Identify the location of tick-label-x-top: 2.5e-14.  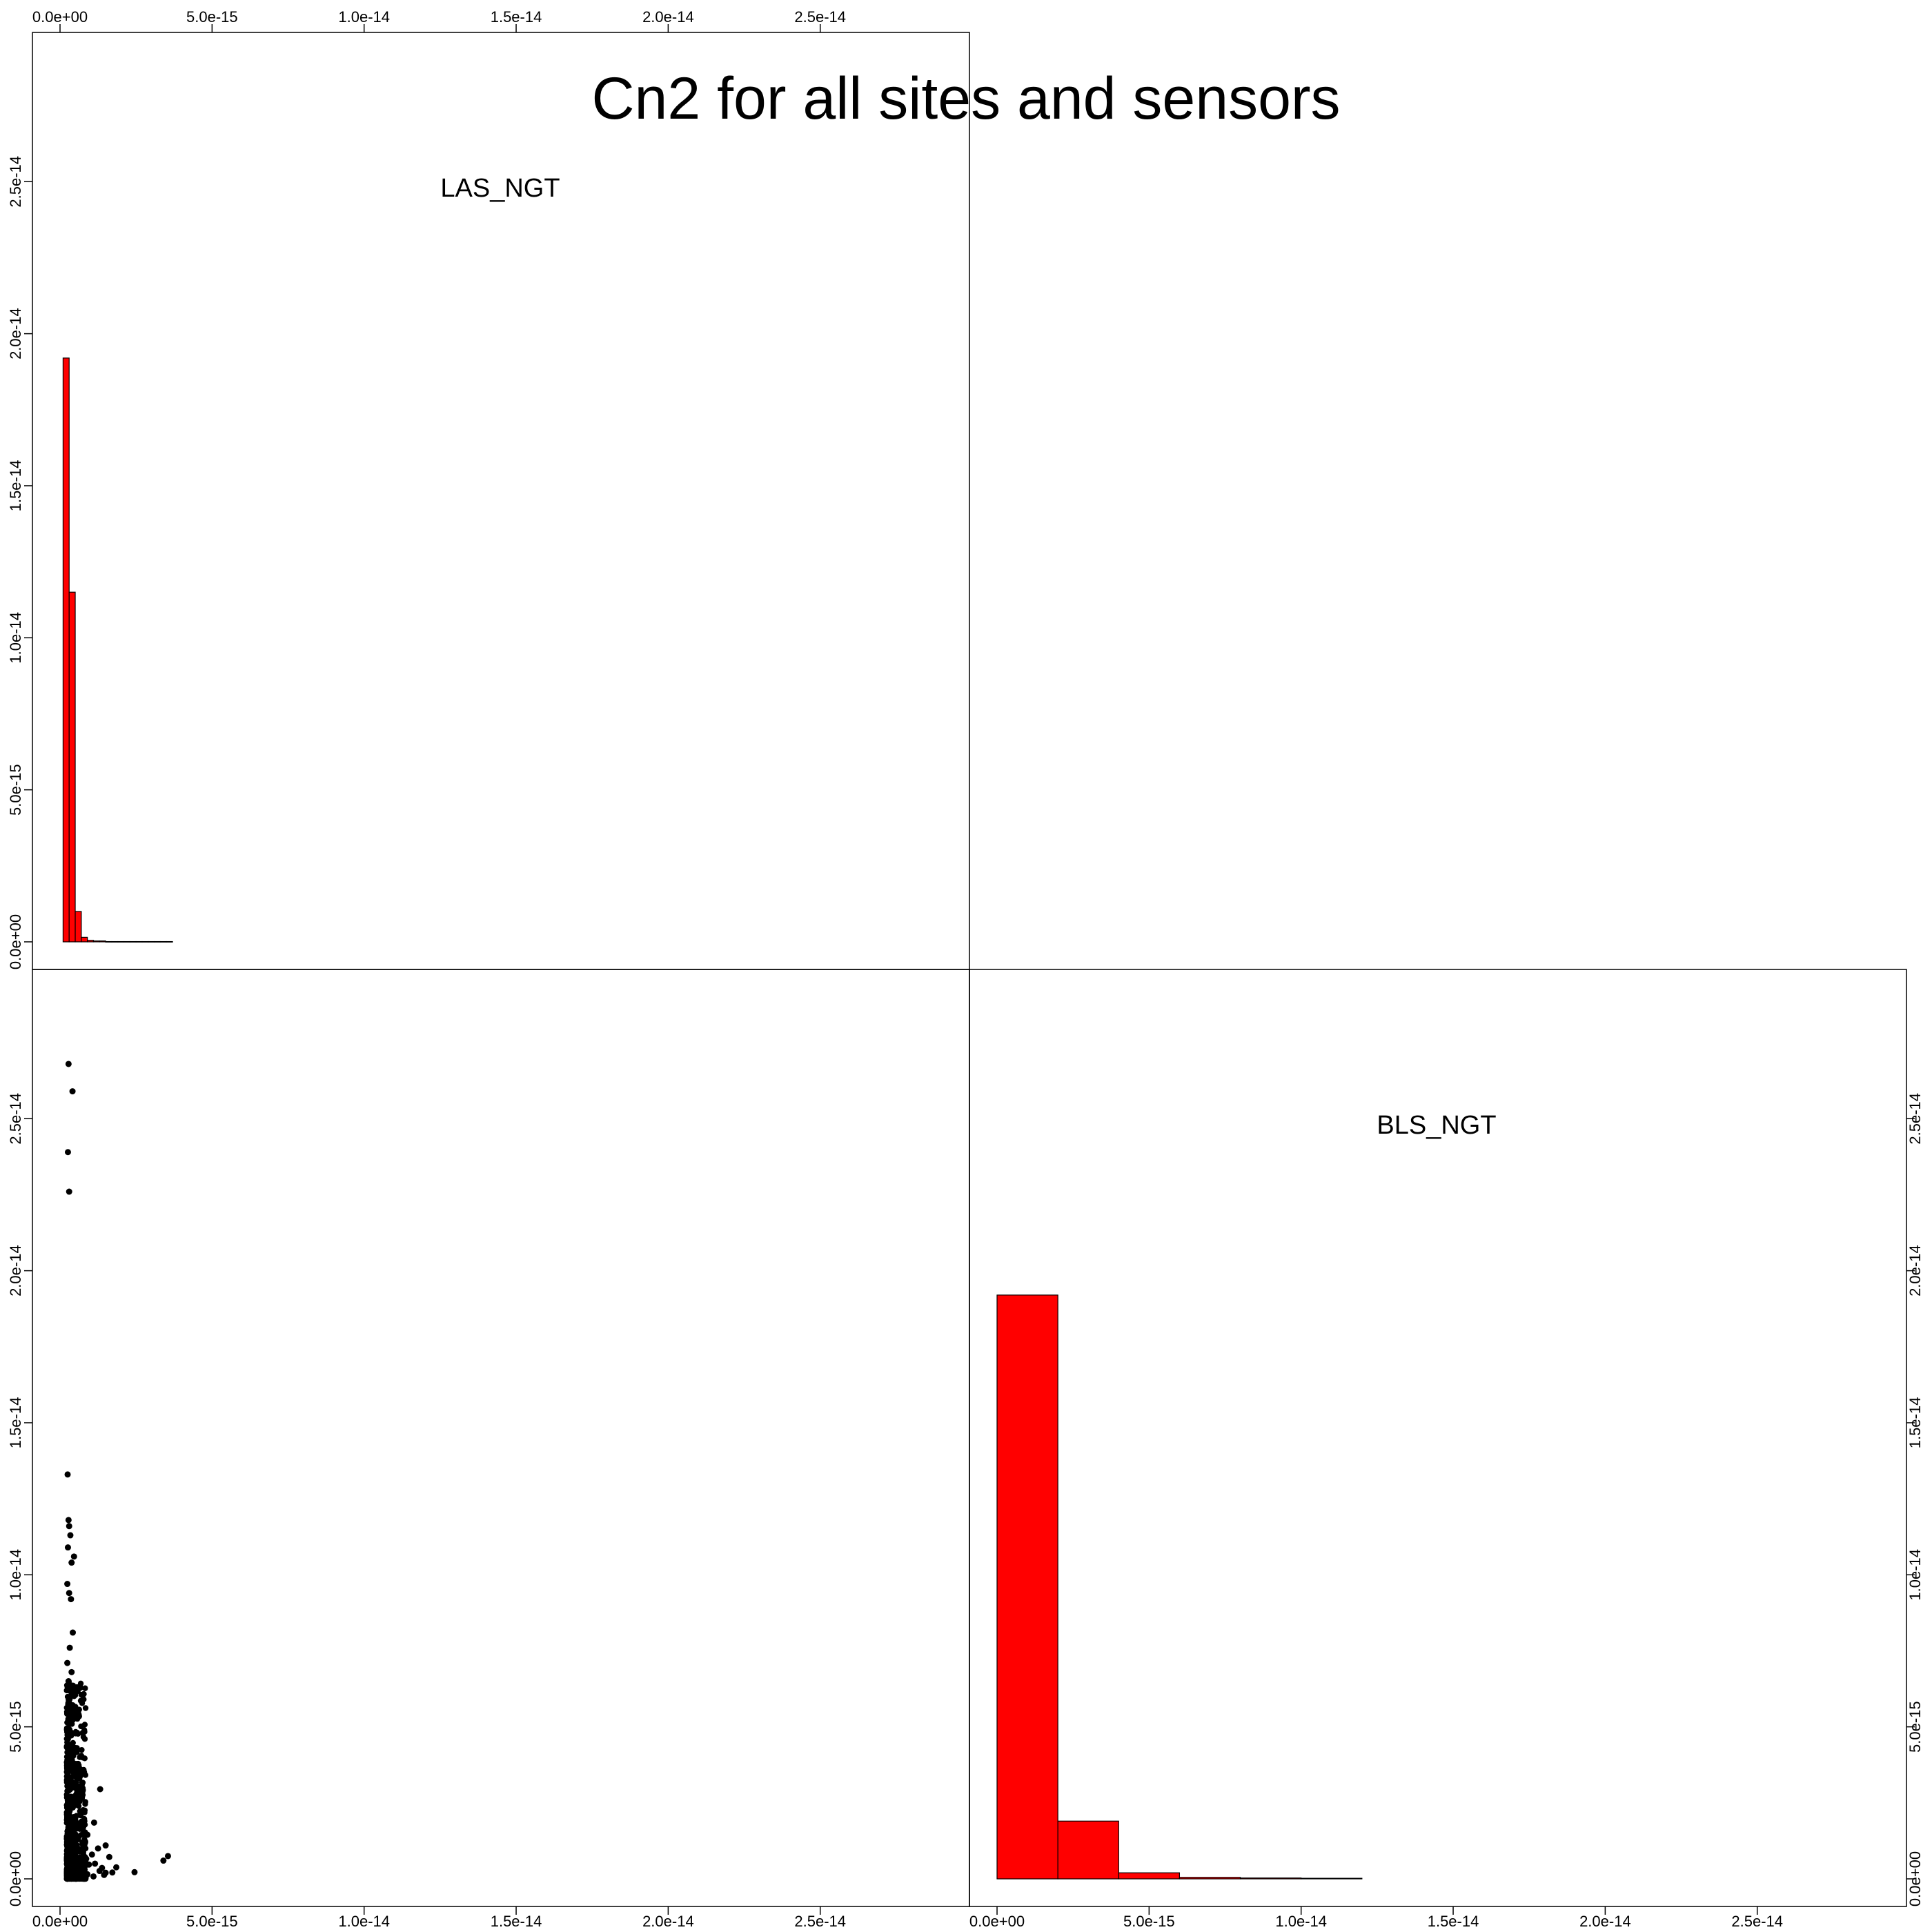
(820, 17).